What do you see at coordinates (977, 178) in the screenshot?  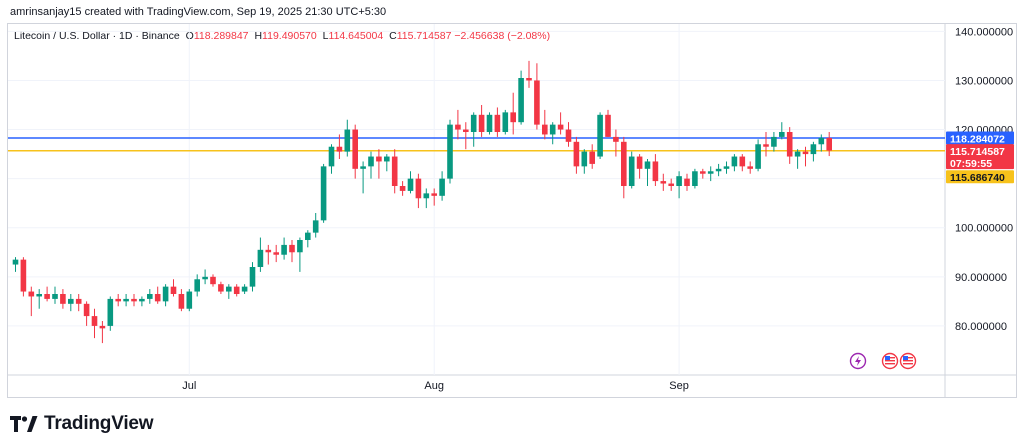 I see `yellow-line-badge-text: 115.686740` at bounding box center [977, 178].